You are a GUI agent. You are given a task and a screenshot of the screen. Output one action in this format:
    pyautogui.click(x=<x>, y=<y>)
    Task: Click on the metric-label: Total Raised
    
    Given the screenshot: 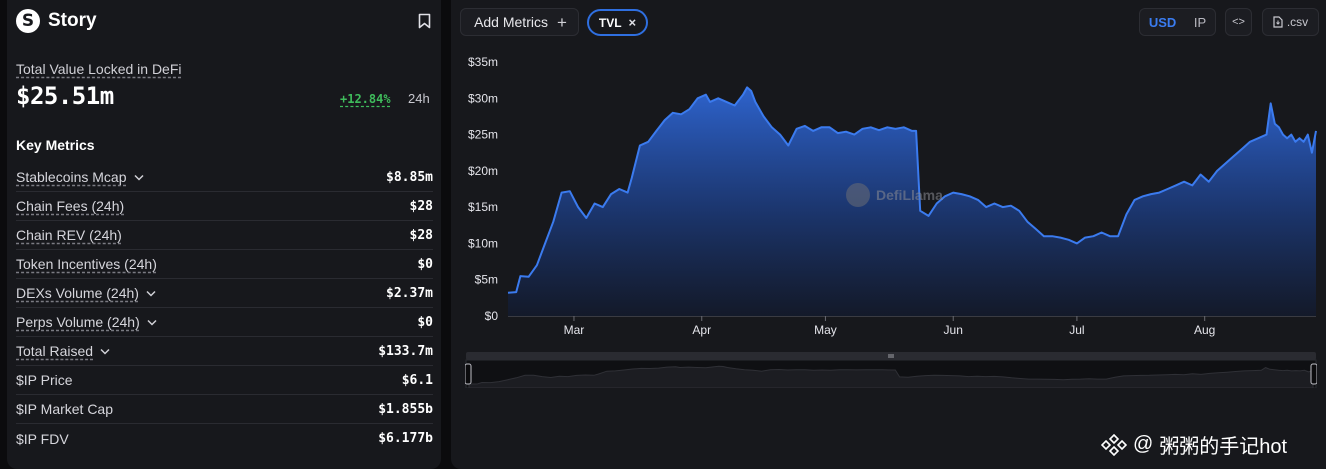 What is the action you would take?
    pyautogui.click(x=55, y=351)
    